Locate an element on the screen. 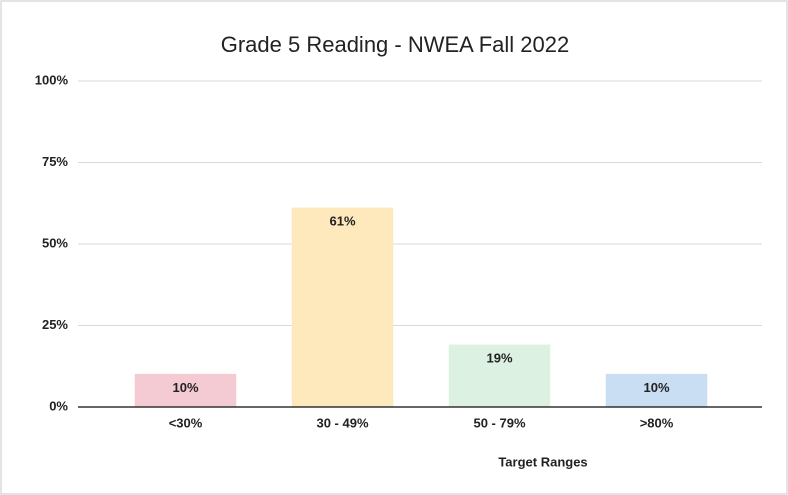 The height and width of the screenshot is (495, 788). x-tick-label: 50 - 79% is located at coordinates (499, 422).